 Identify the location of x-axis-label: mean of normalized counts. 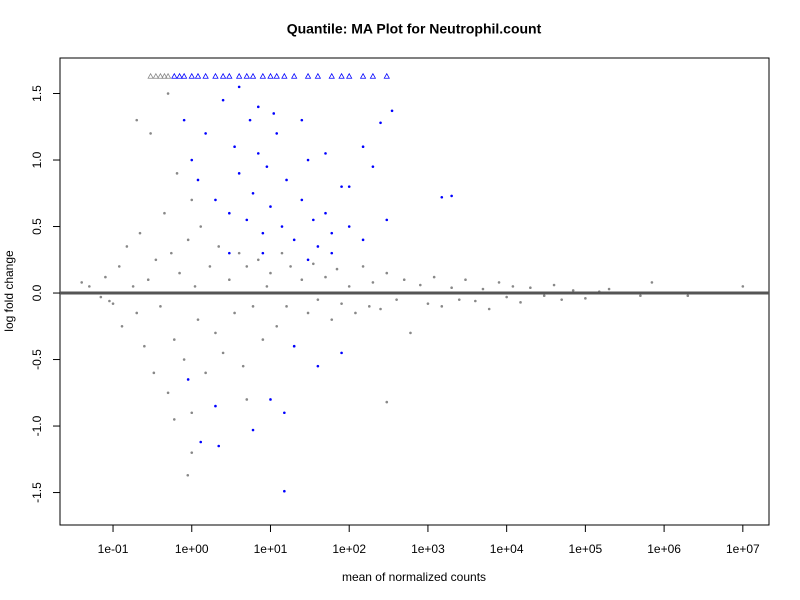
(414, 577).